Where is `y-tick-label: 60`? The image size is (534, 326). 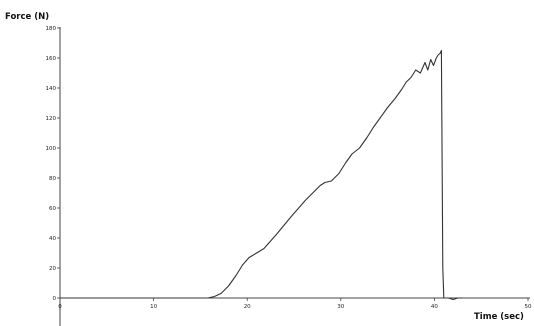
y-tick-label: 60 is located at coordinates (52, 209).